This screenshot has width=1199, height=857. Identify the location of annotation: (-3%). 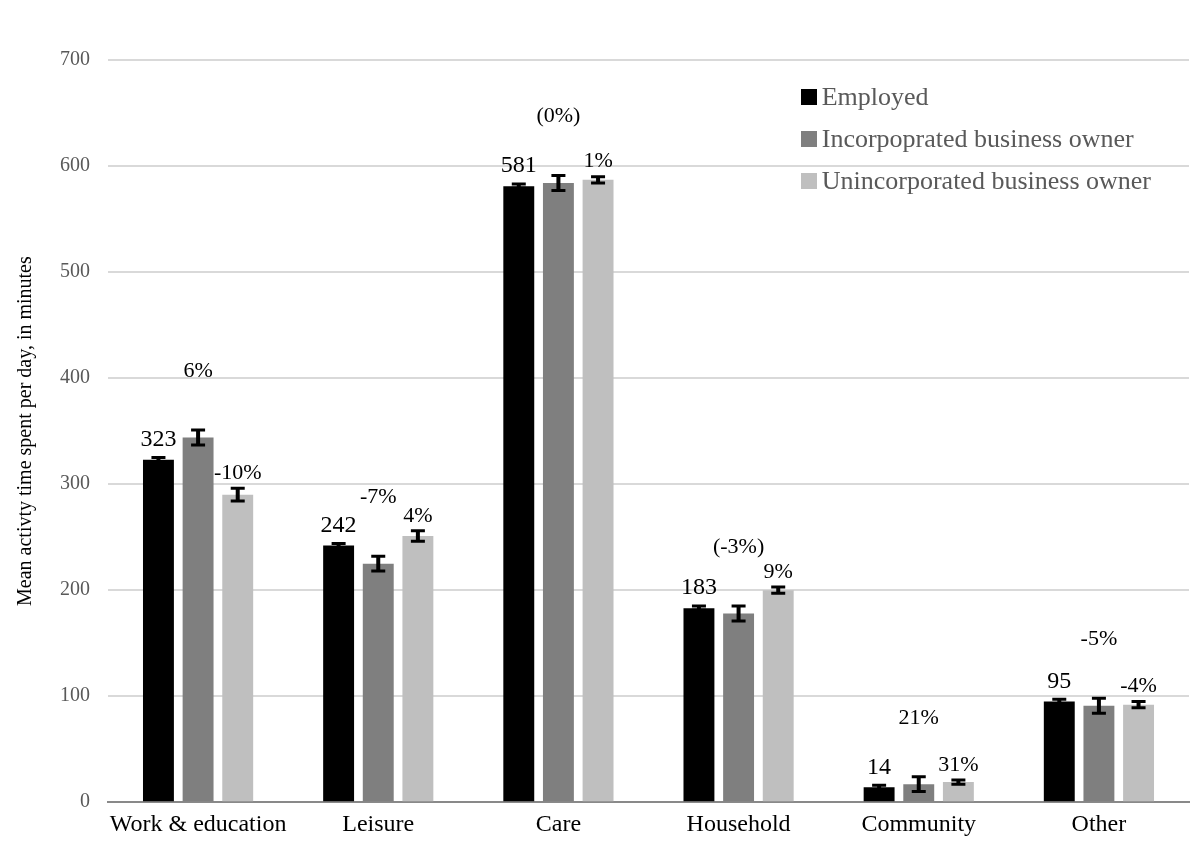
(738, 545).